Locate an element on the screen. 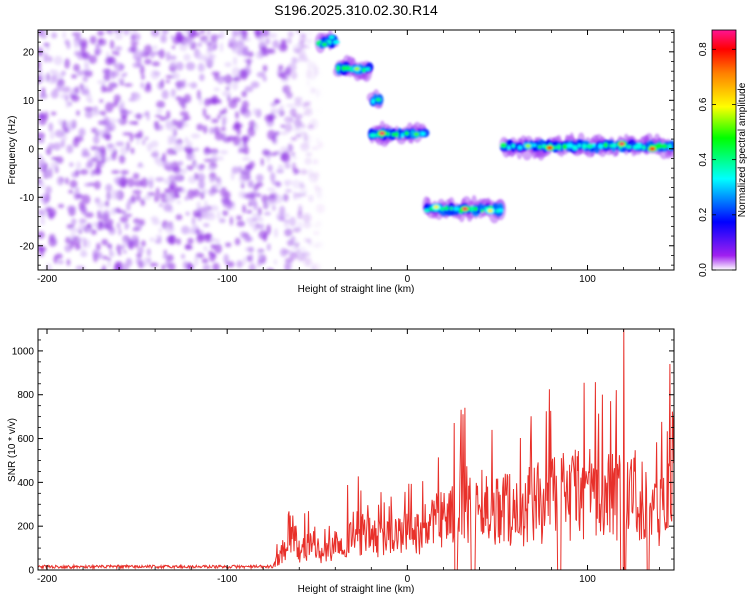 The height and width of the screenshot is (600, 750). x-tick-label: 100 is located at coordinates (587, 279).